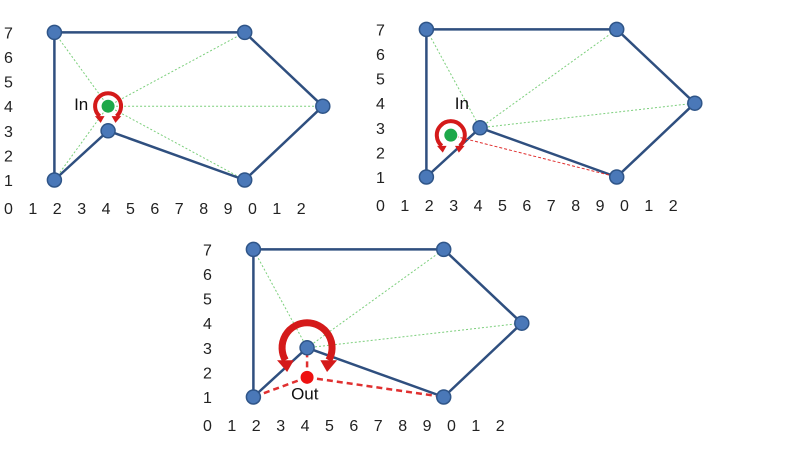 The image size is (797, 449). Describe the element at coordinates (305, 393) in the screenshot. I see `query-point-label: Out` at that location.